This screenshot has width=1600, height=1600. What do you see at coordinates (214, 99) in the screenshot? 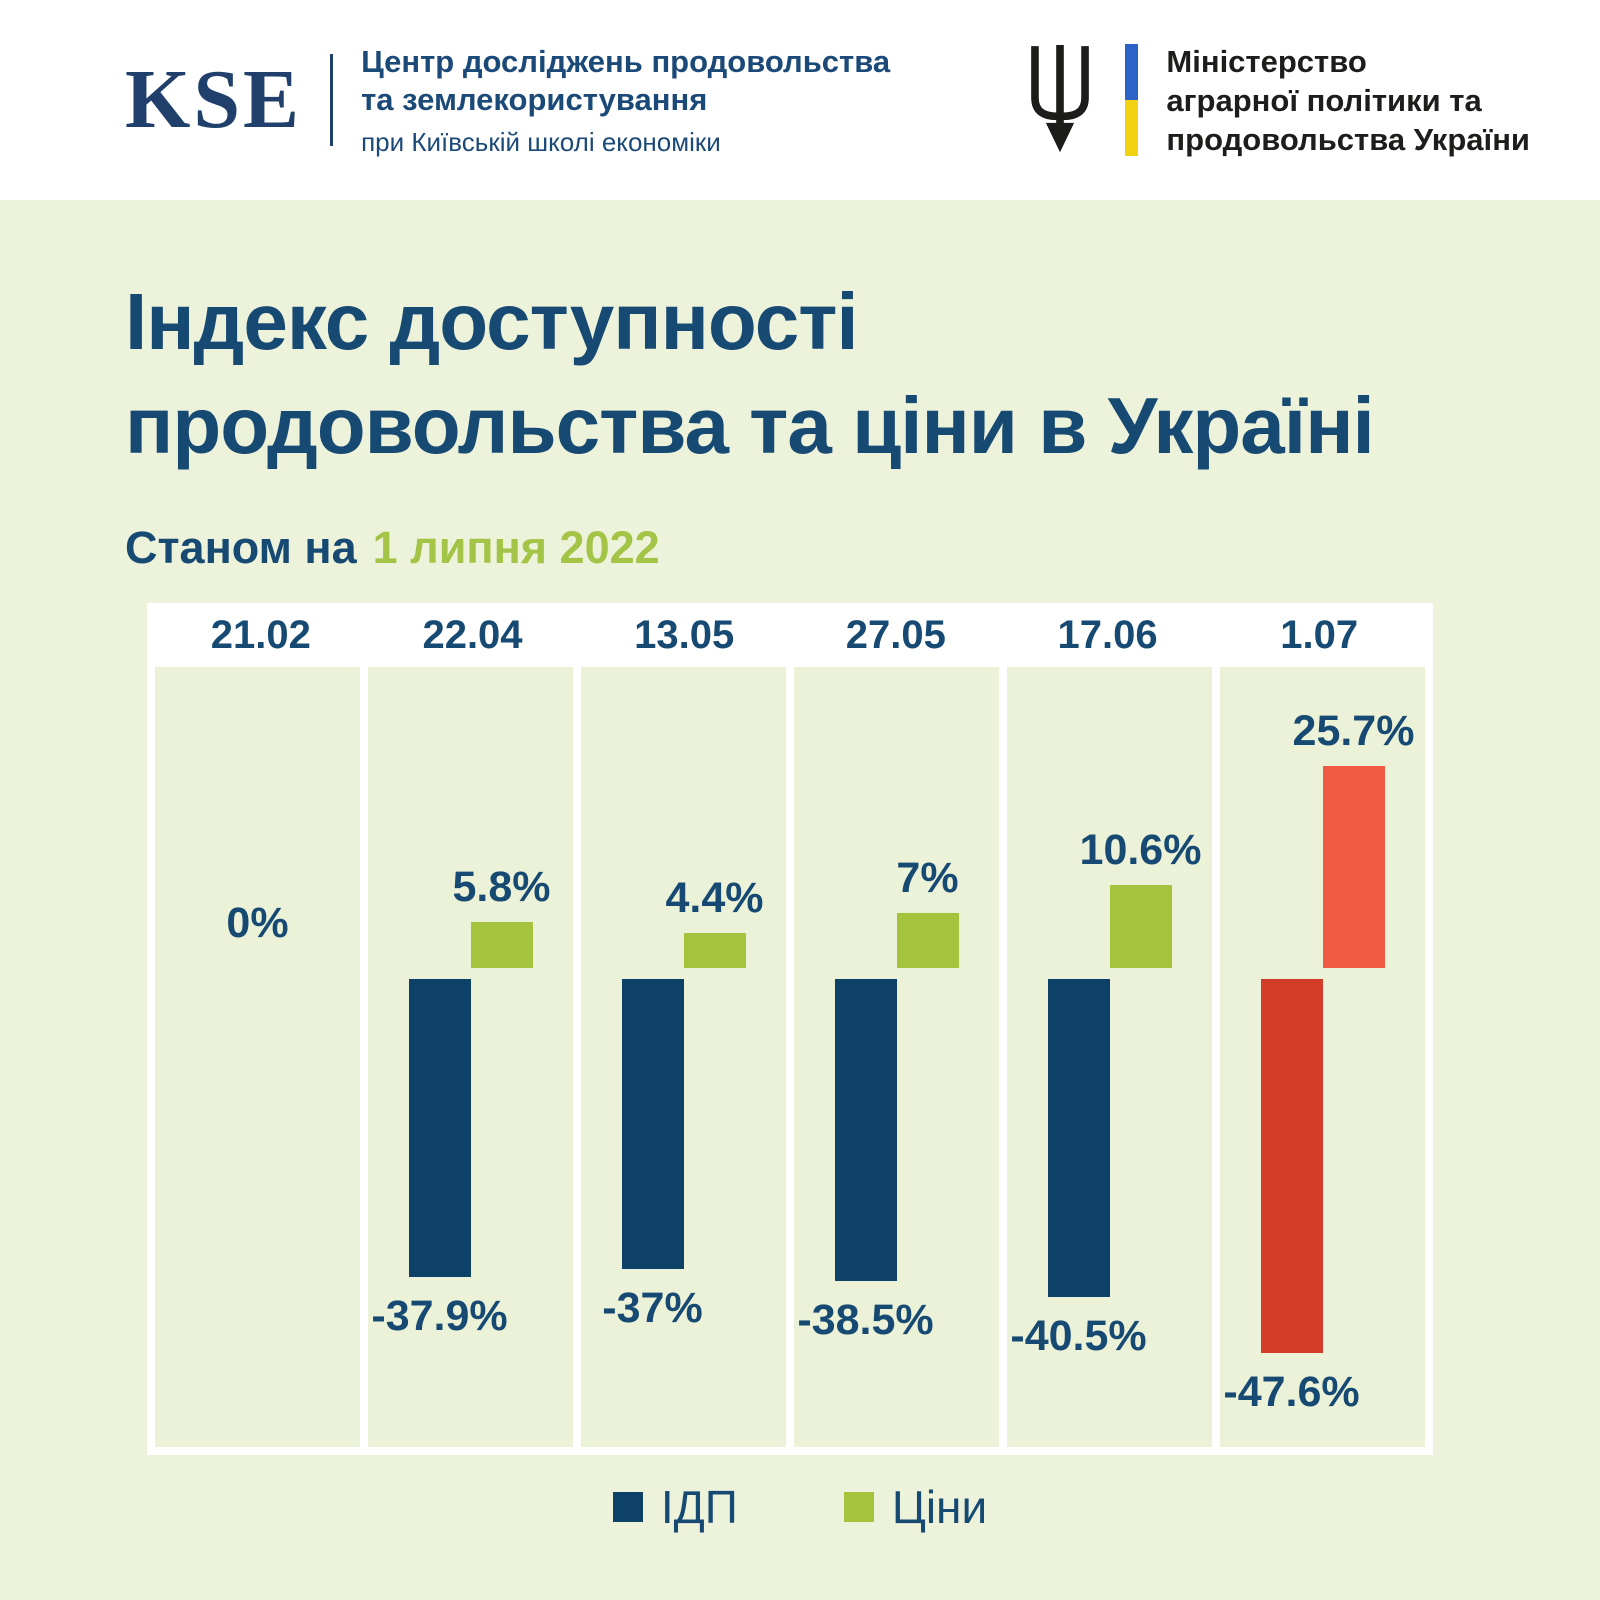
I see `kse-logo: KSE` at bounding box center [214, 99].